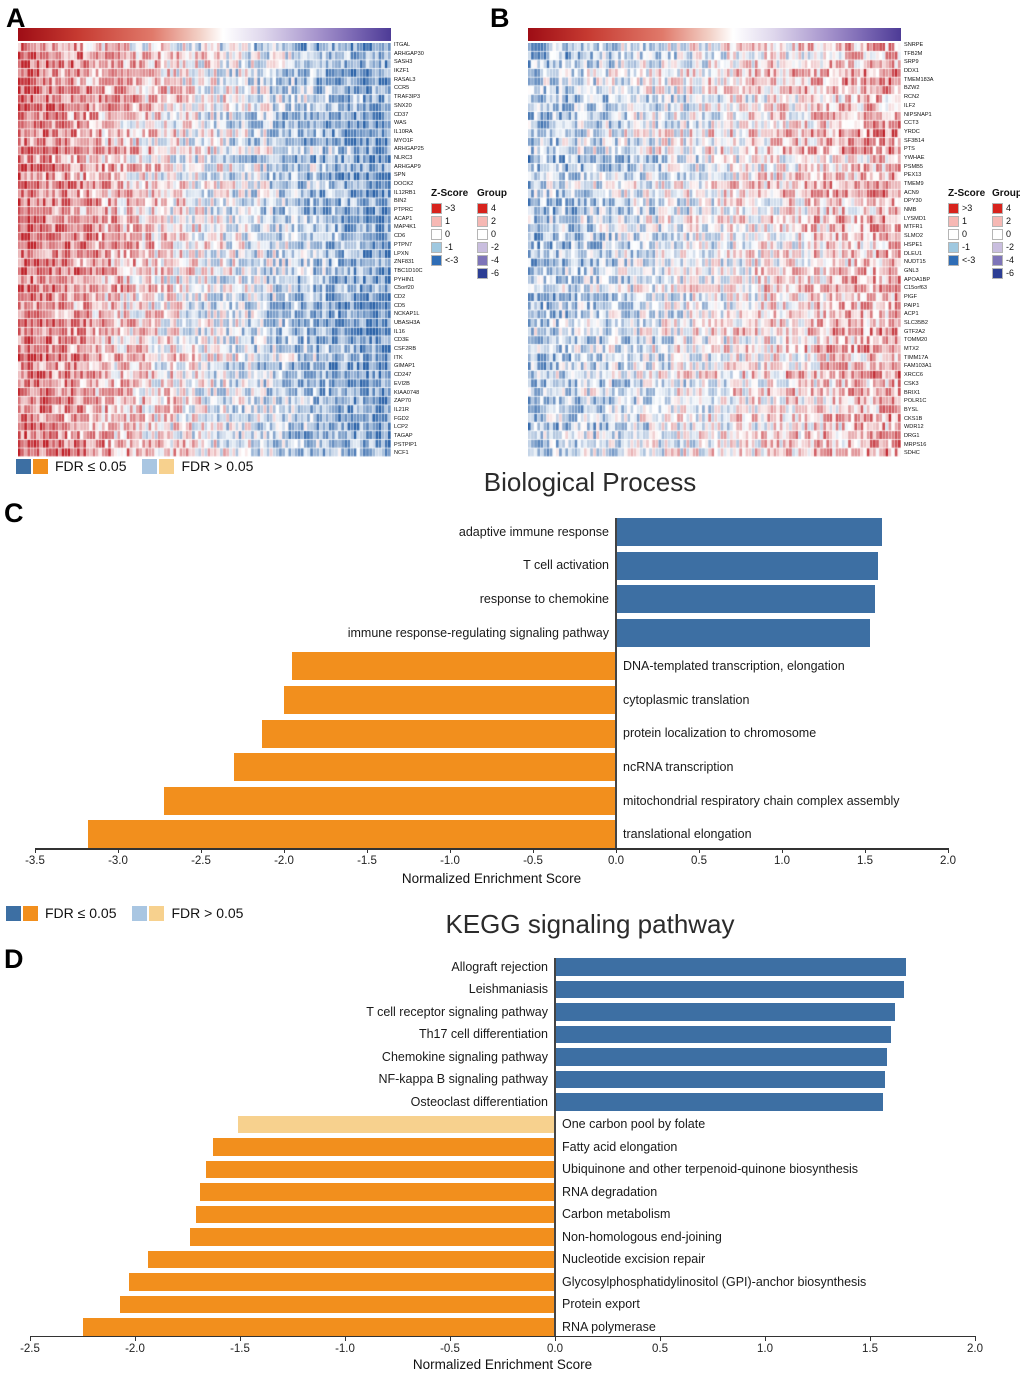 Image resolution: width=1020 pixels, height=1382 pixels. What do you see at coordinates (399, 331) in the screenshot?
I see `gene-label: IL16` at bounding box center [399, 331].